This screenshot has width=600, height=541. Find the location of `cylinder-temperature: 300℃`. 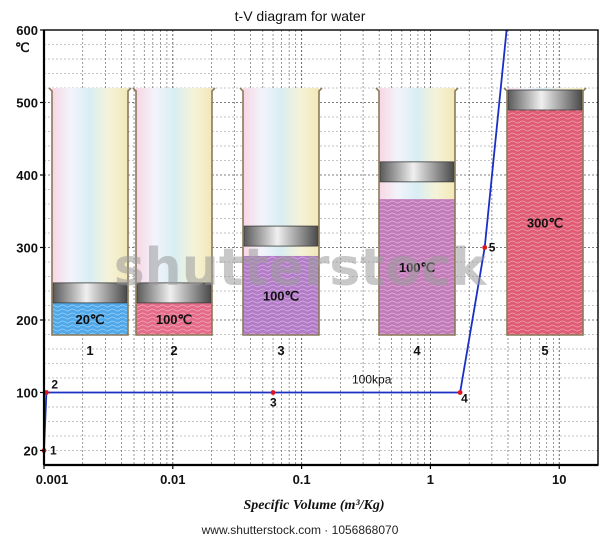

cylinder-temperature: 300℃ is located at coordinates (545, 223).